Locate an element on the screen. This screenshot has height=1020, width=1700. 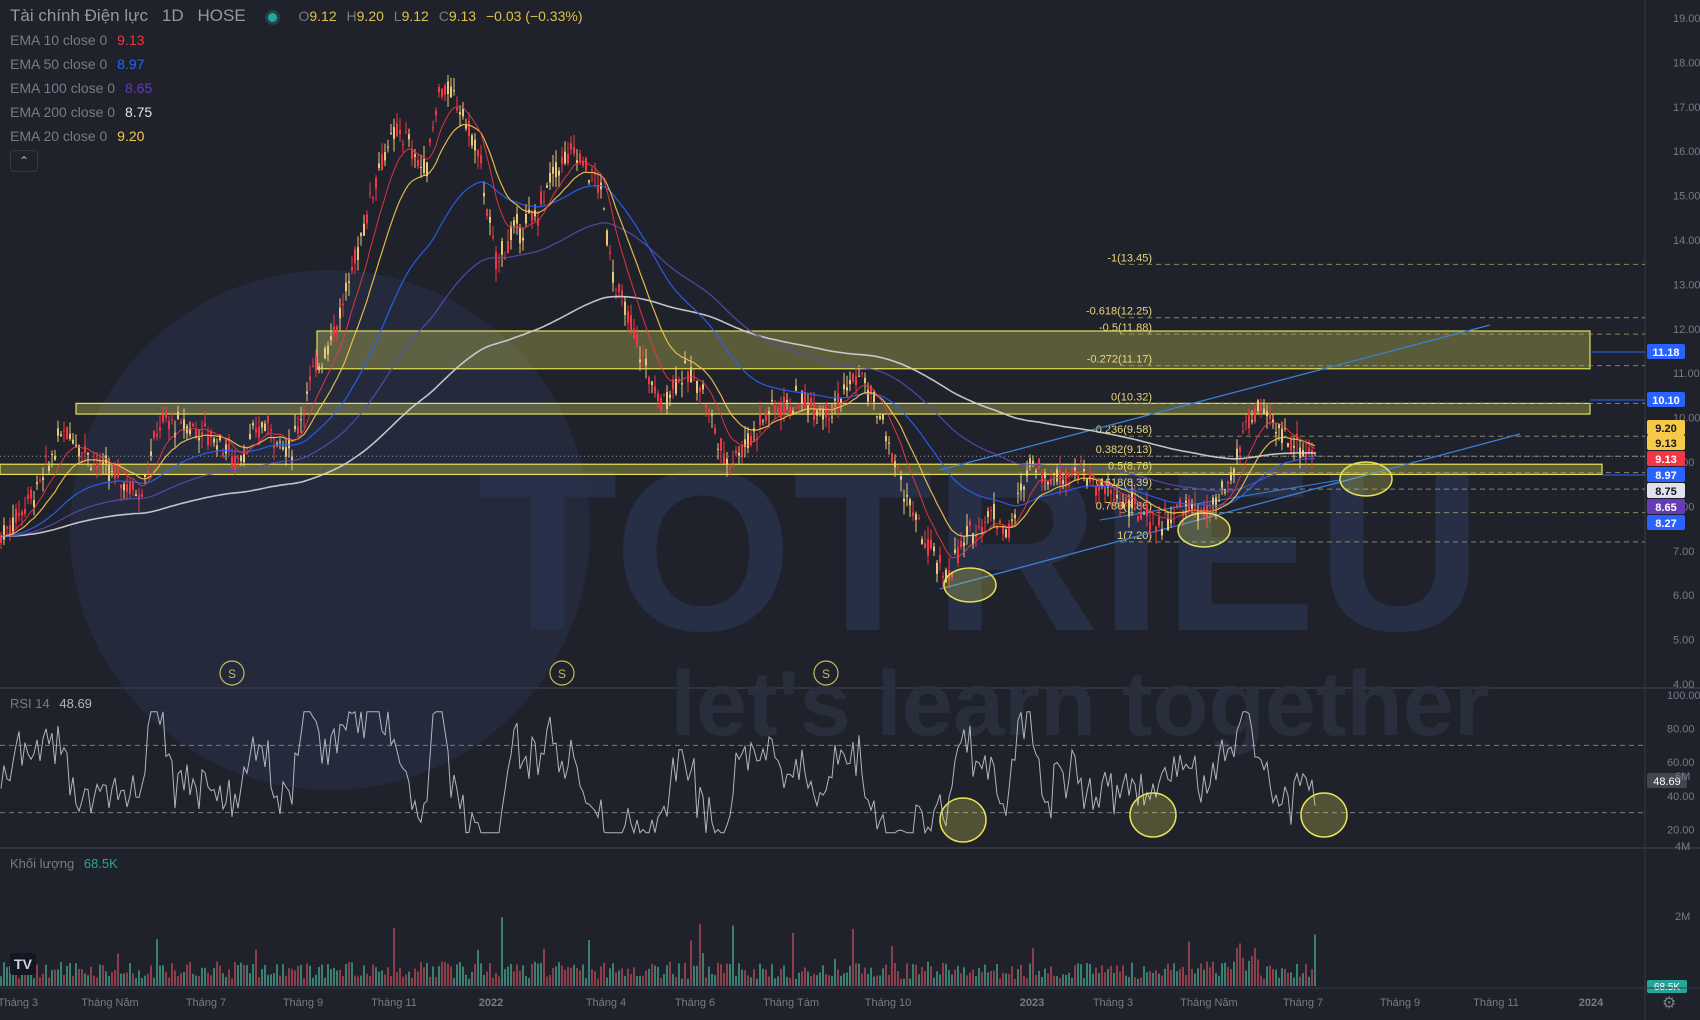
indicator-row: EMA 20 close 0 9.20 is located at coordinates (296, 136).